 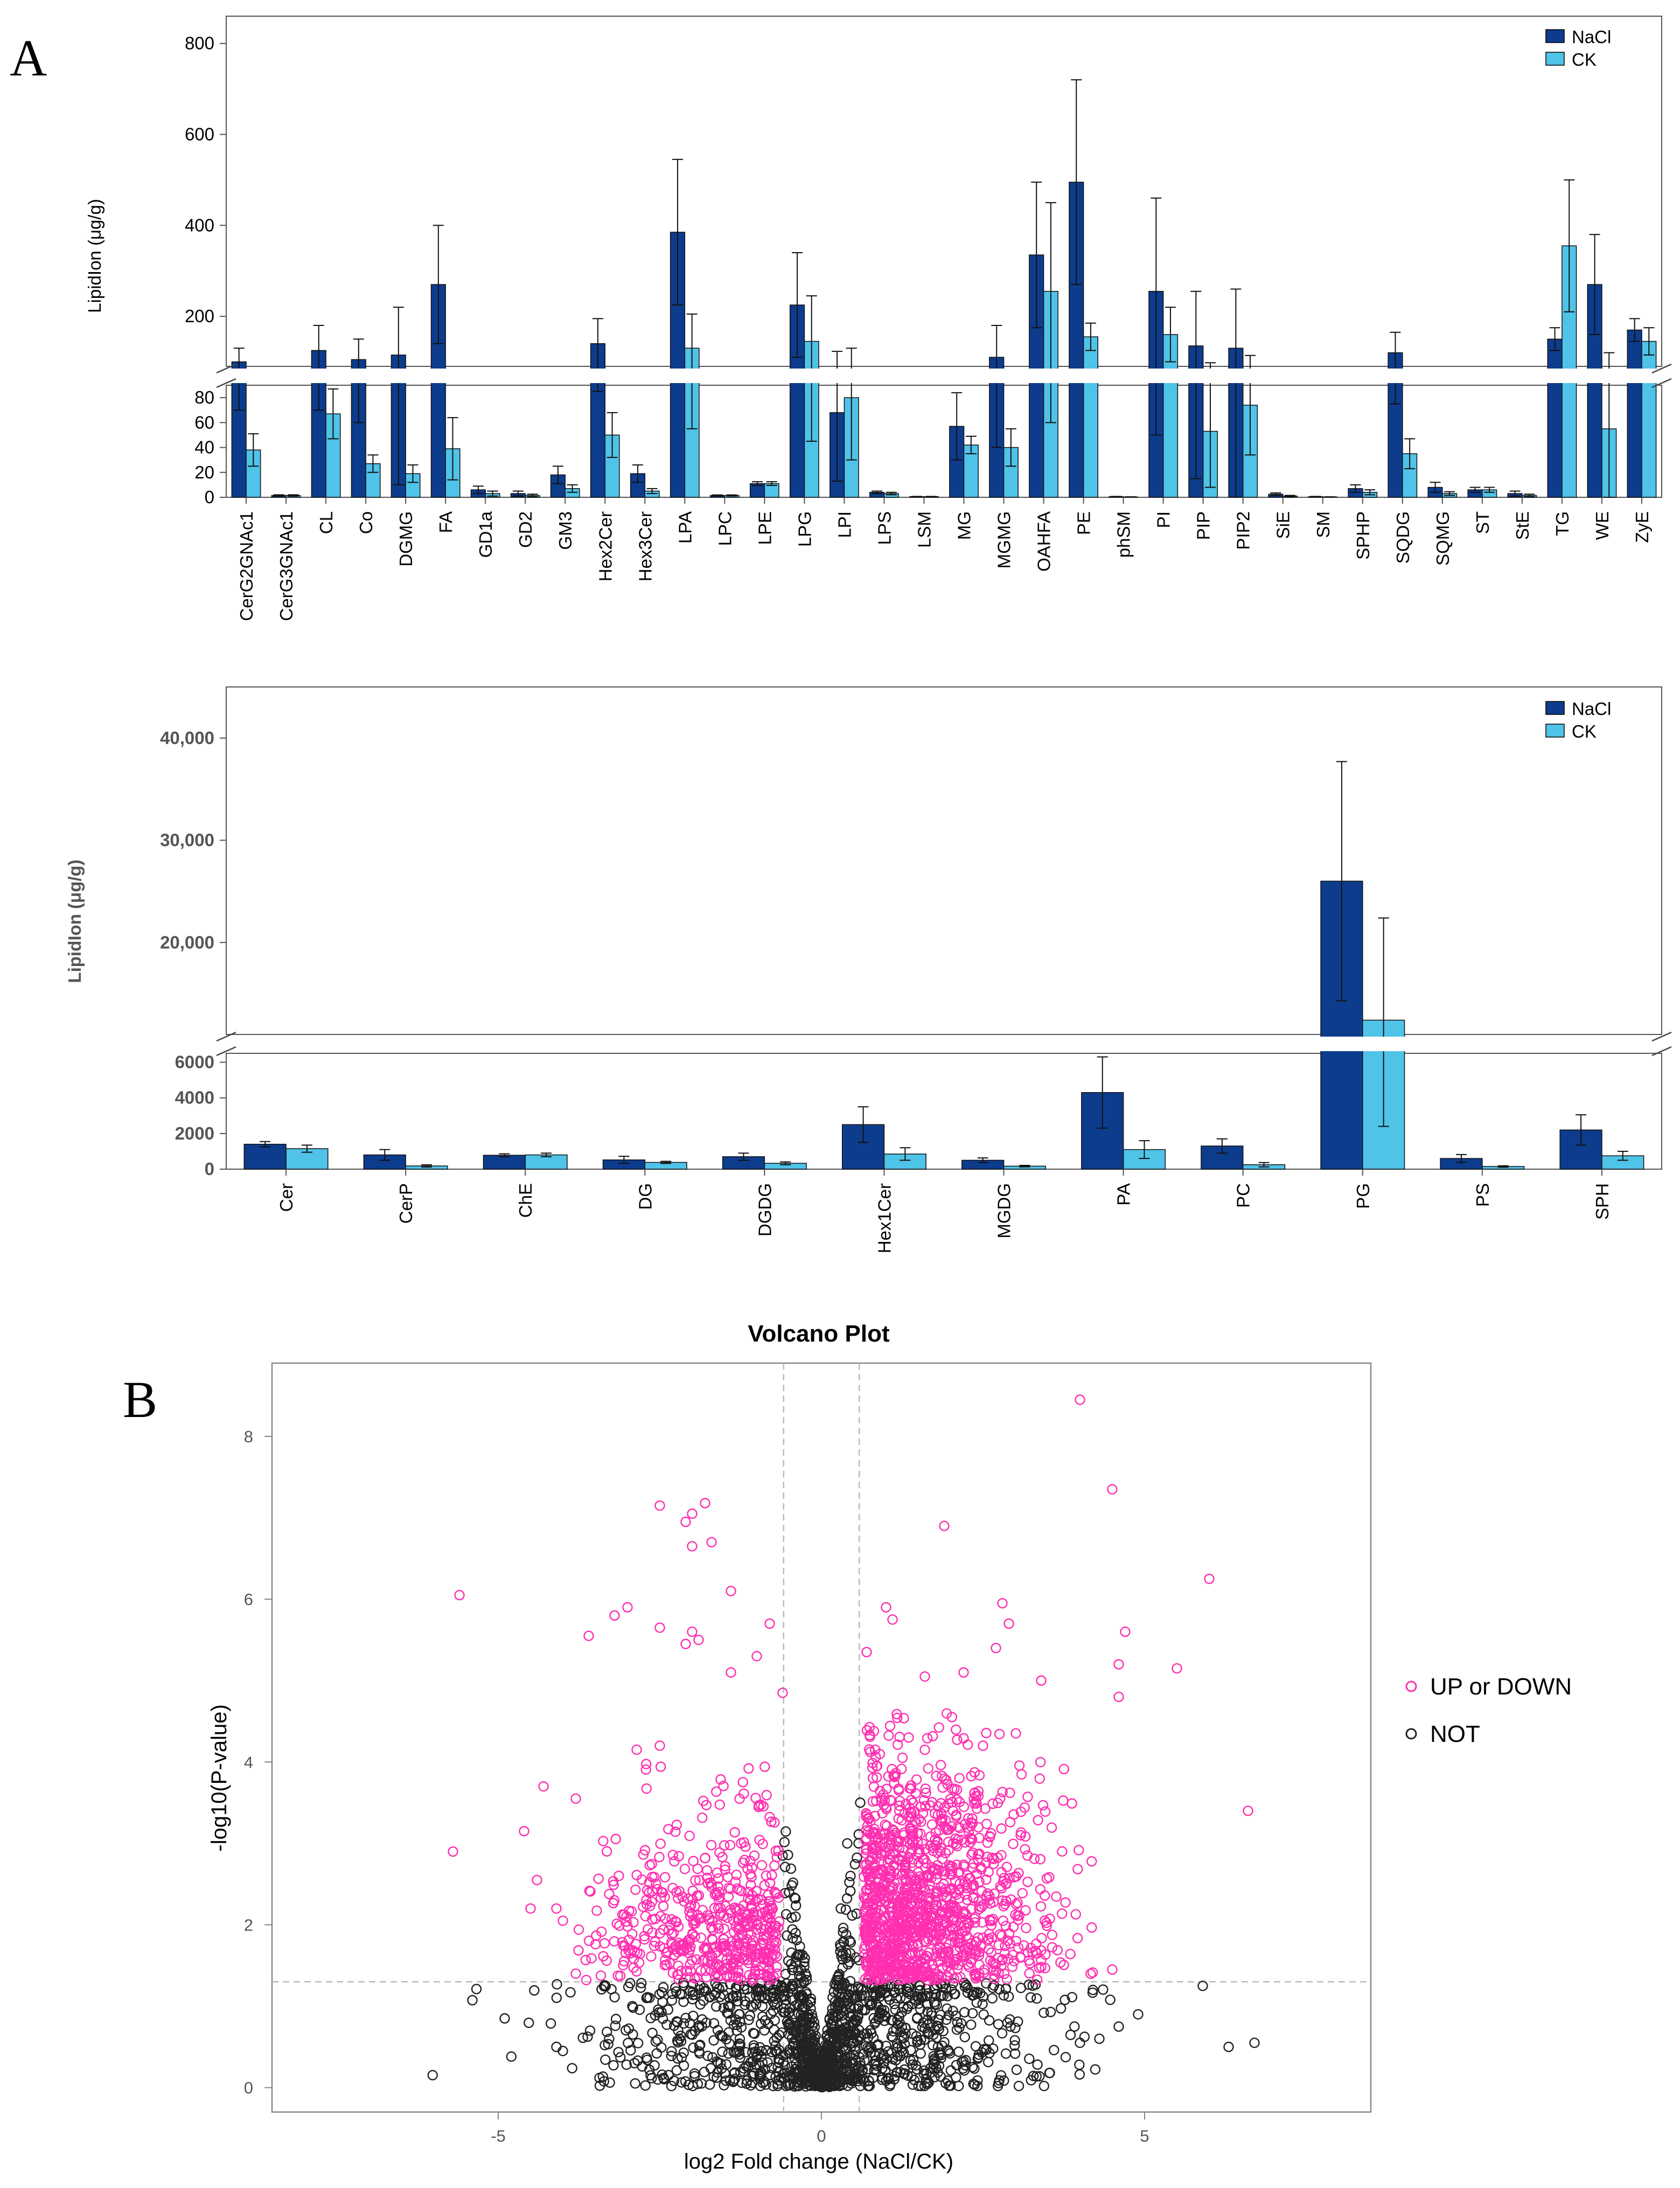 I want to click on a2-errorbar-nacl-CerP, so click(x=385, y=1155).